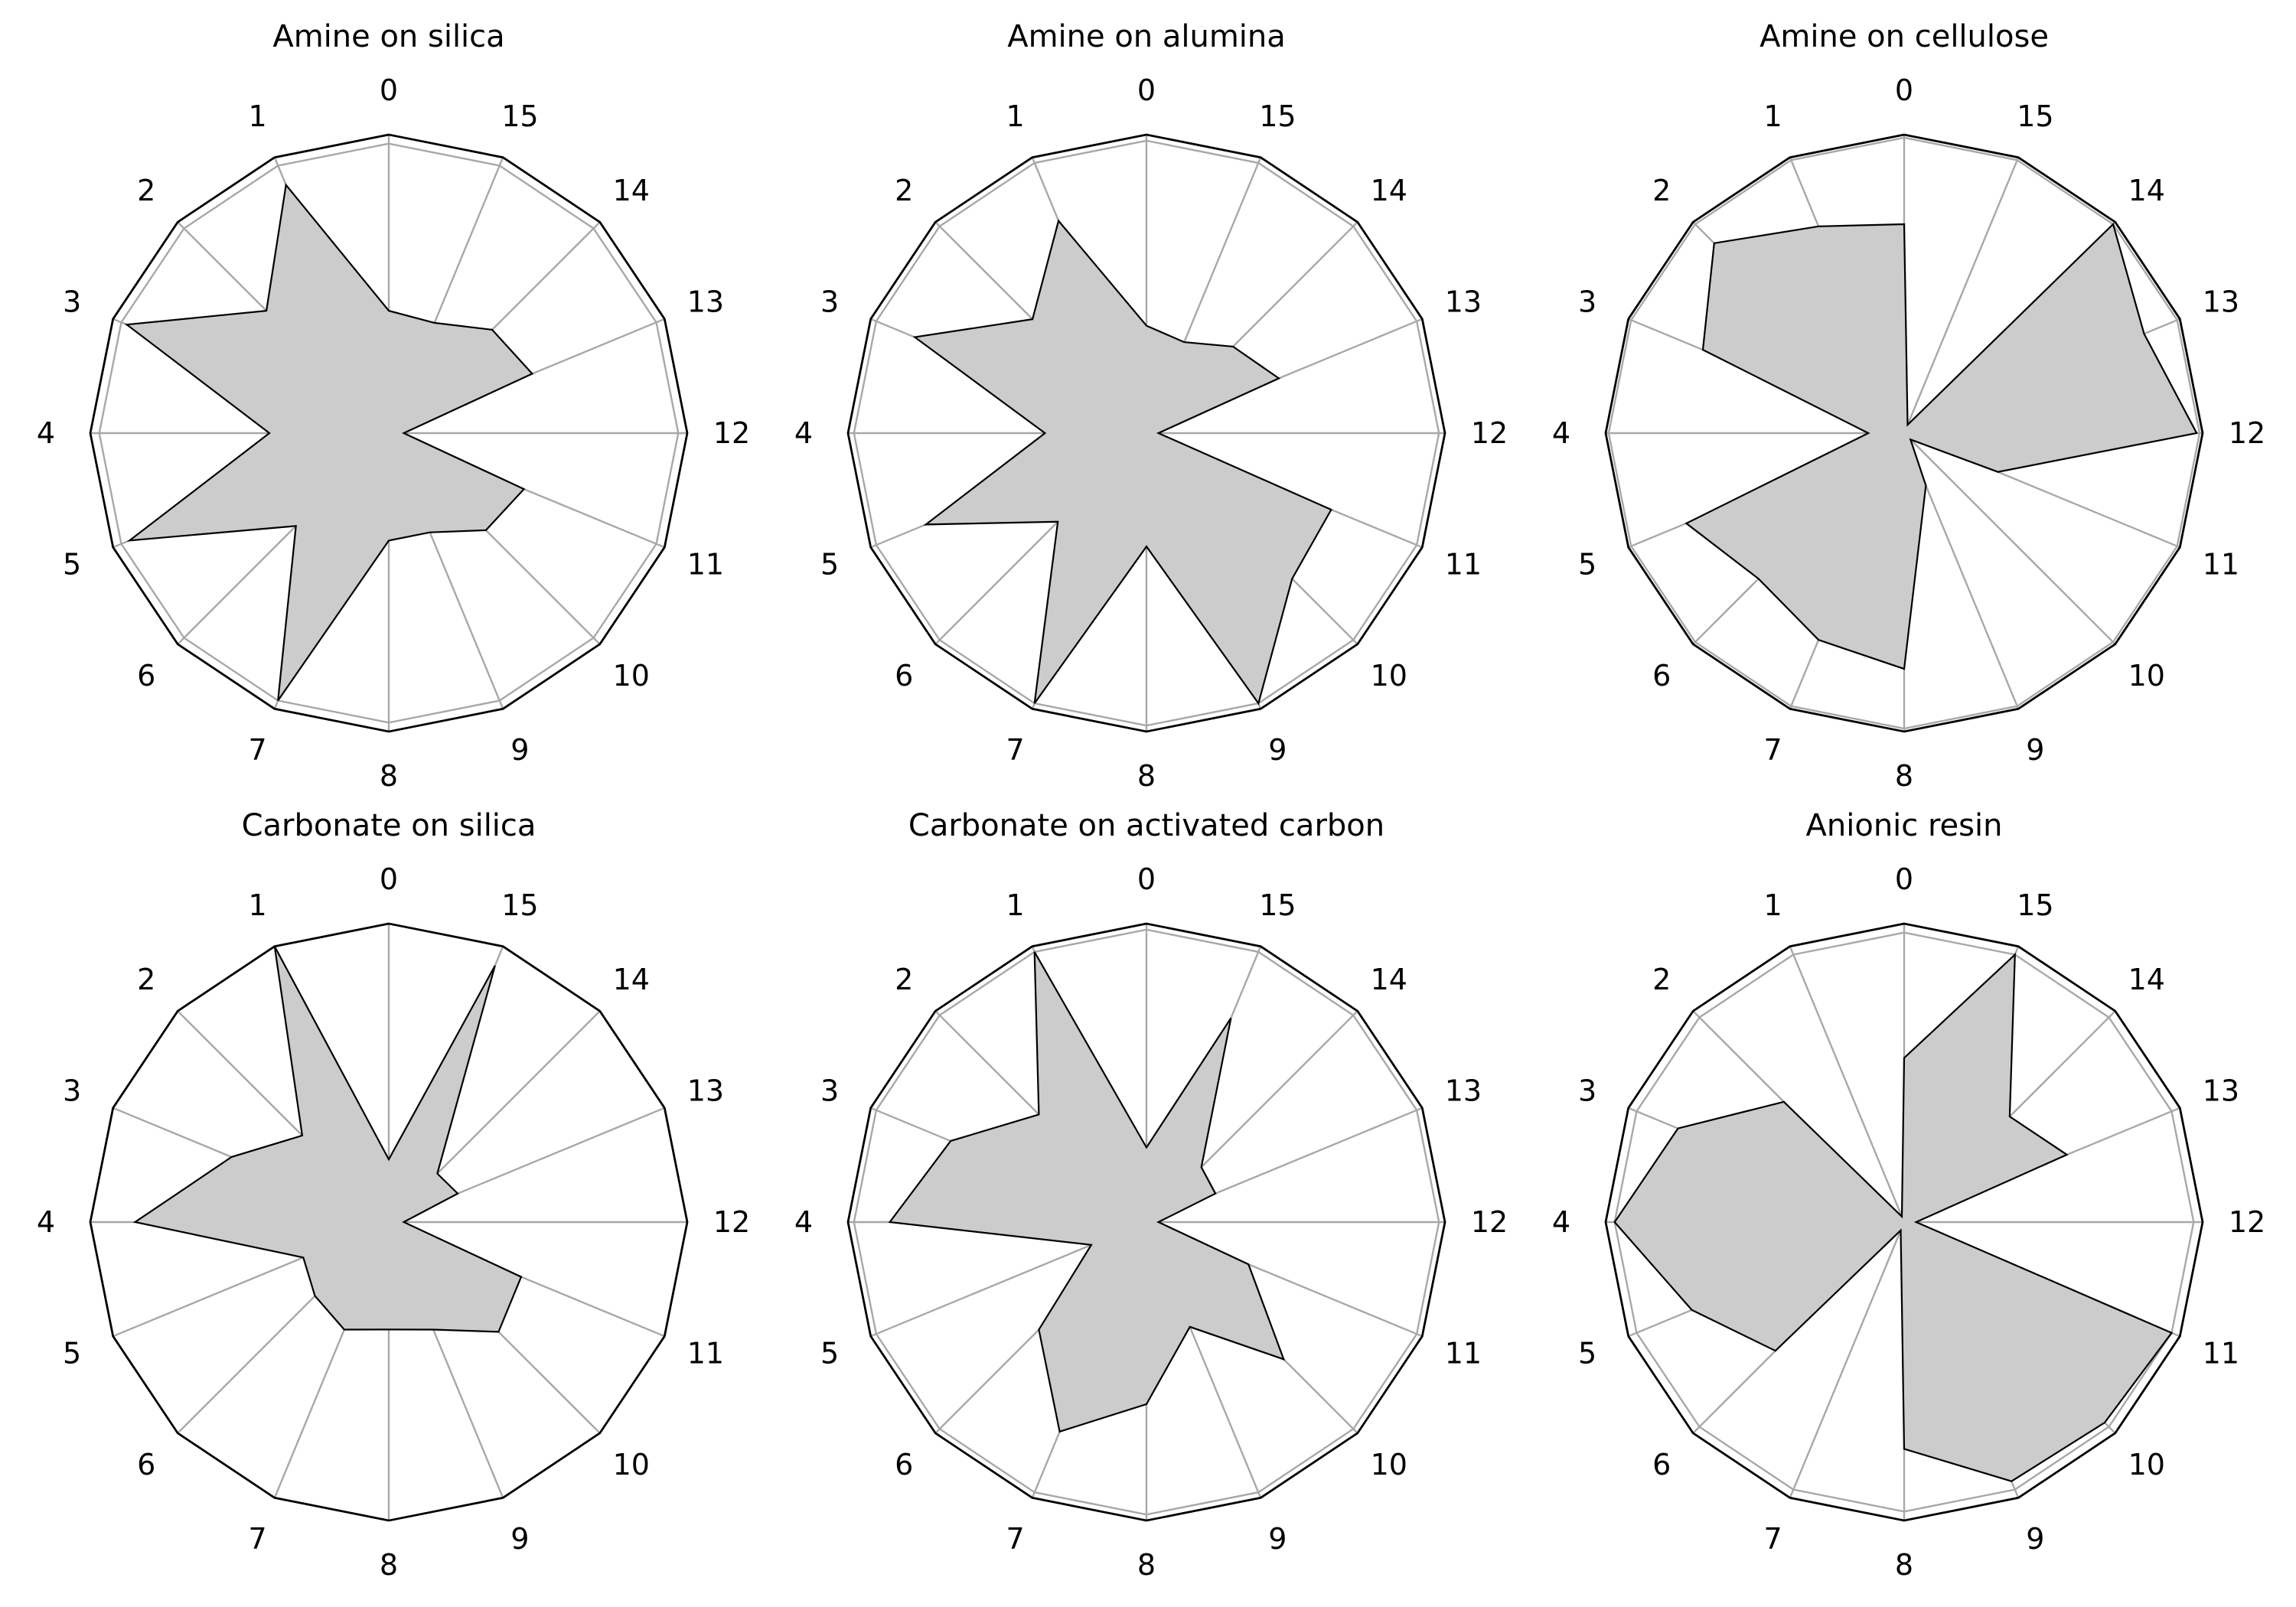  Describe the element at coordinates (388, 36) in the screenshot. I see `panel-title: Amine on silica` at that location.